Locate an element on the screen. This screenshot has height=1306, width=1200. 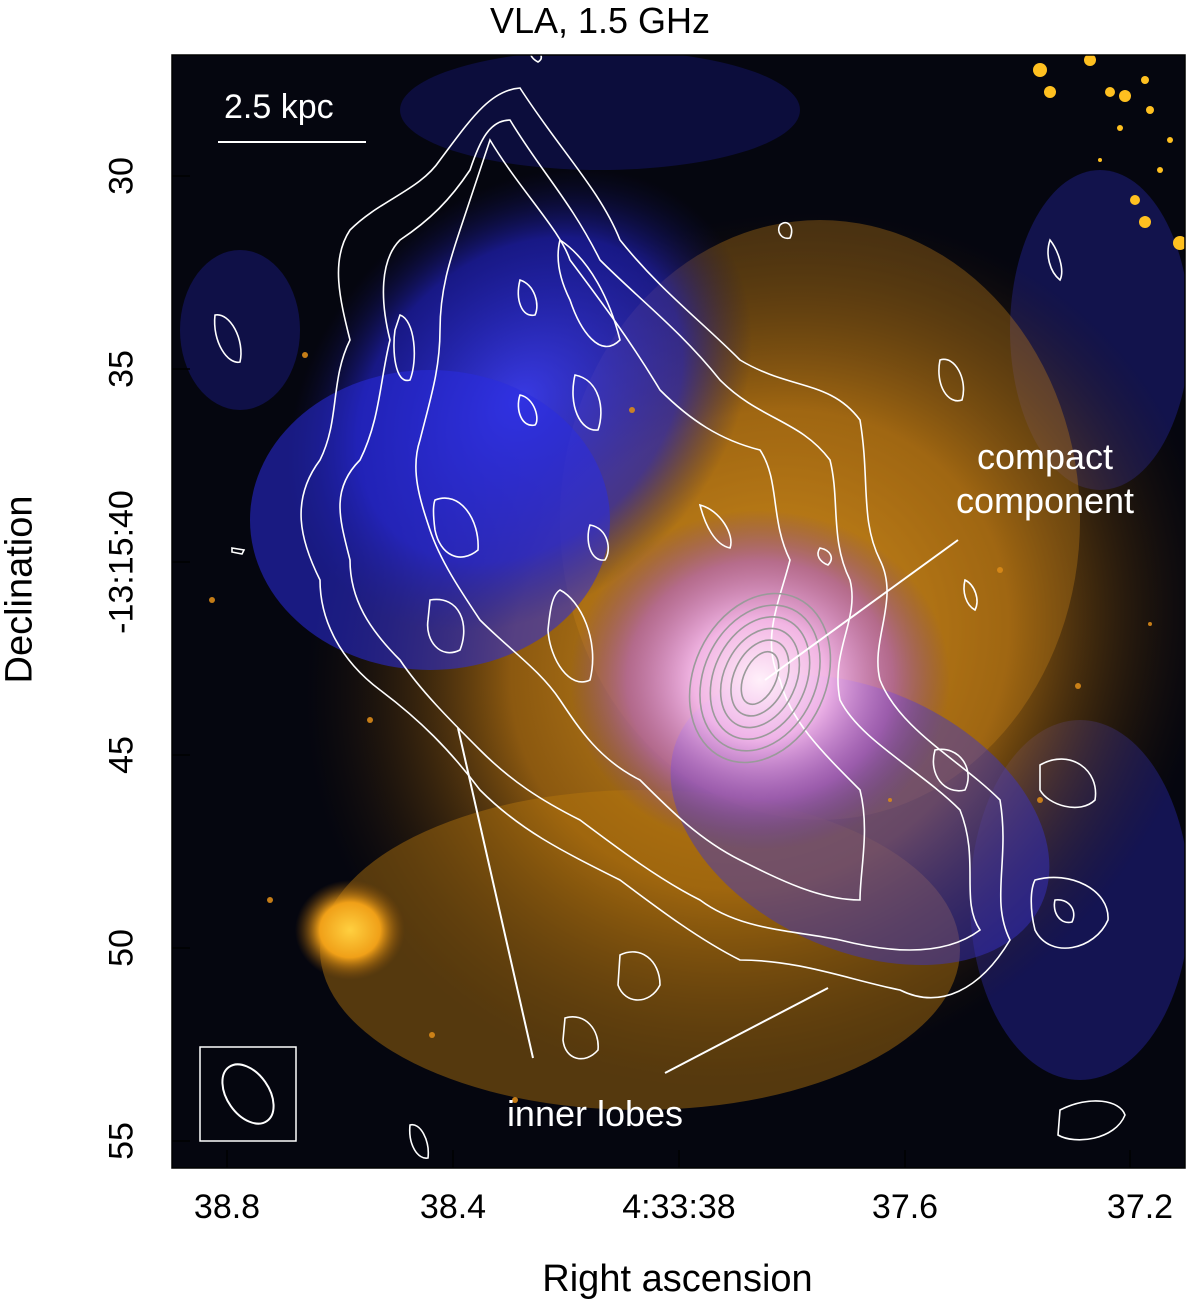
x-axis-label: Right ascension is located at coordinates (677, 1279).